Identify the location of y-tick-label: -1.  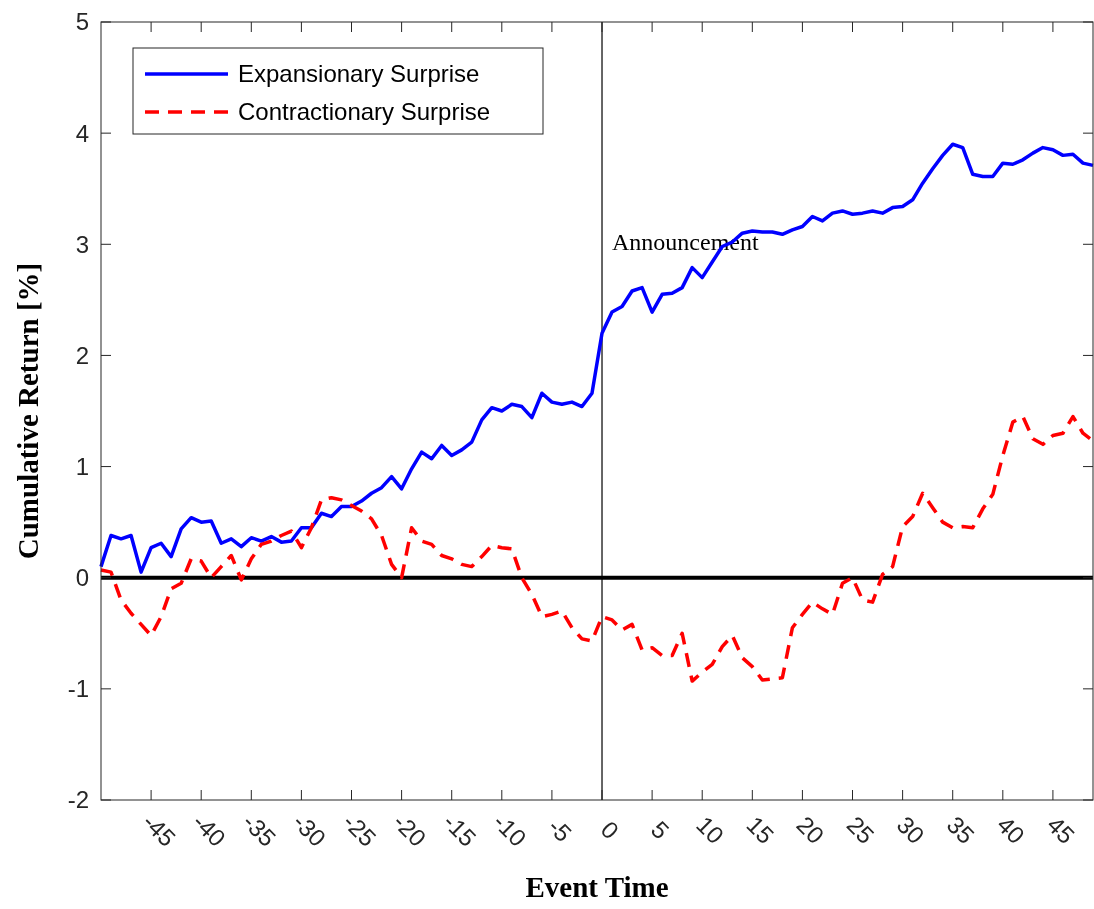
(78, 689).